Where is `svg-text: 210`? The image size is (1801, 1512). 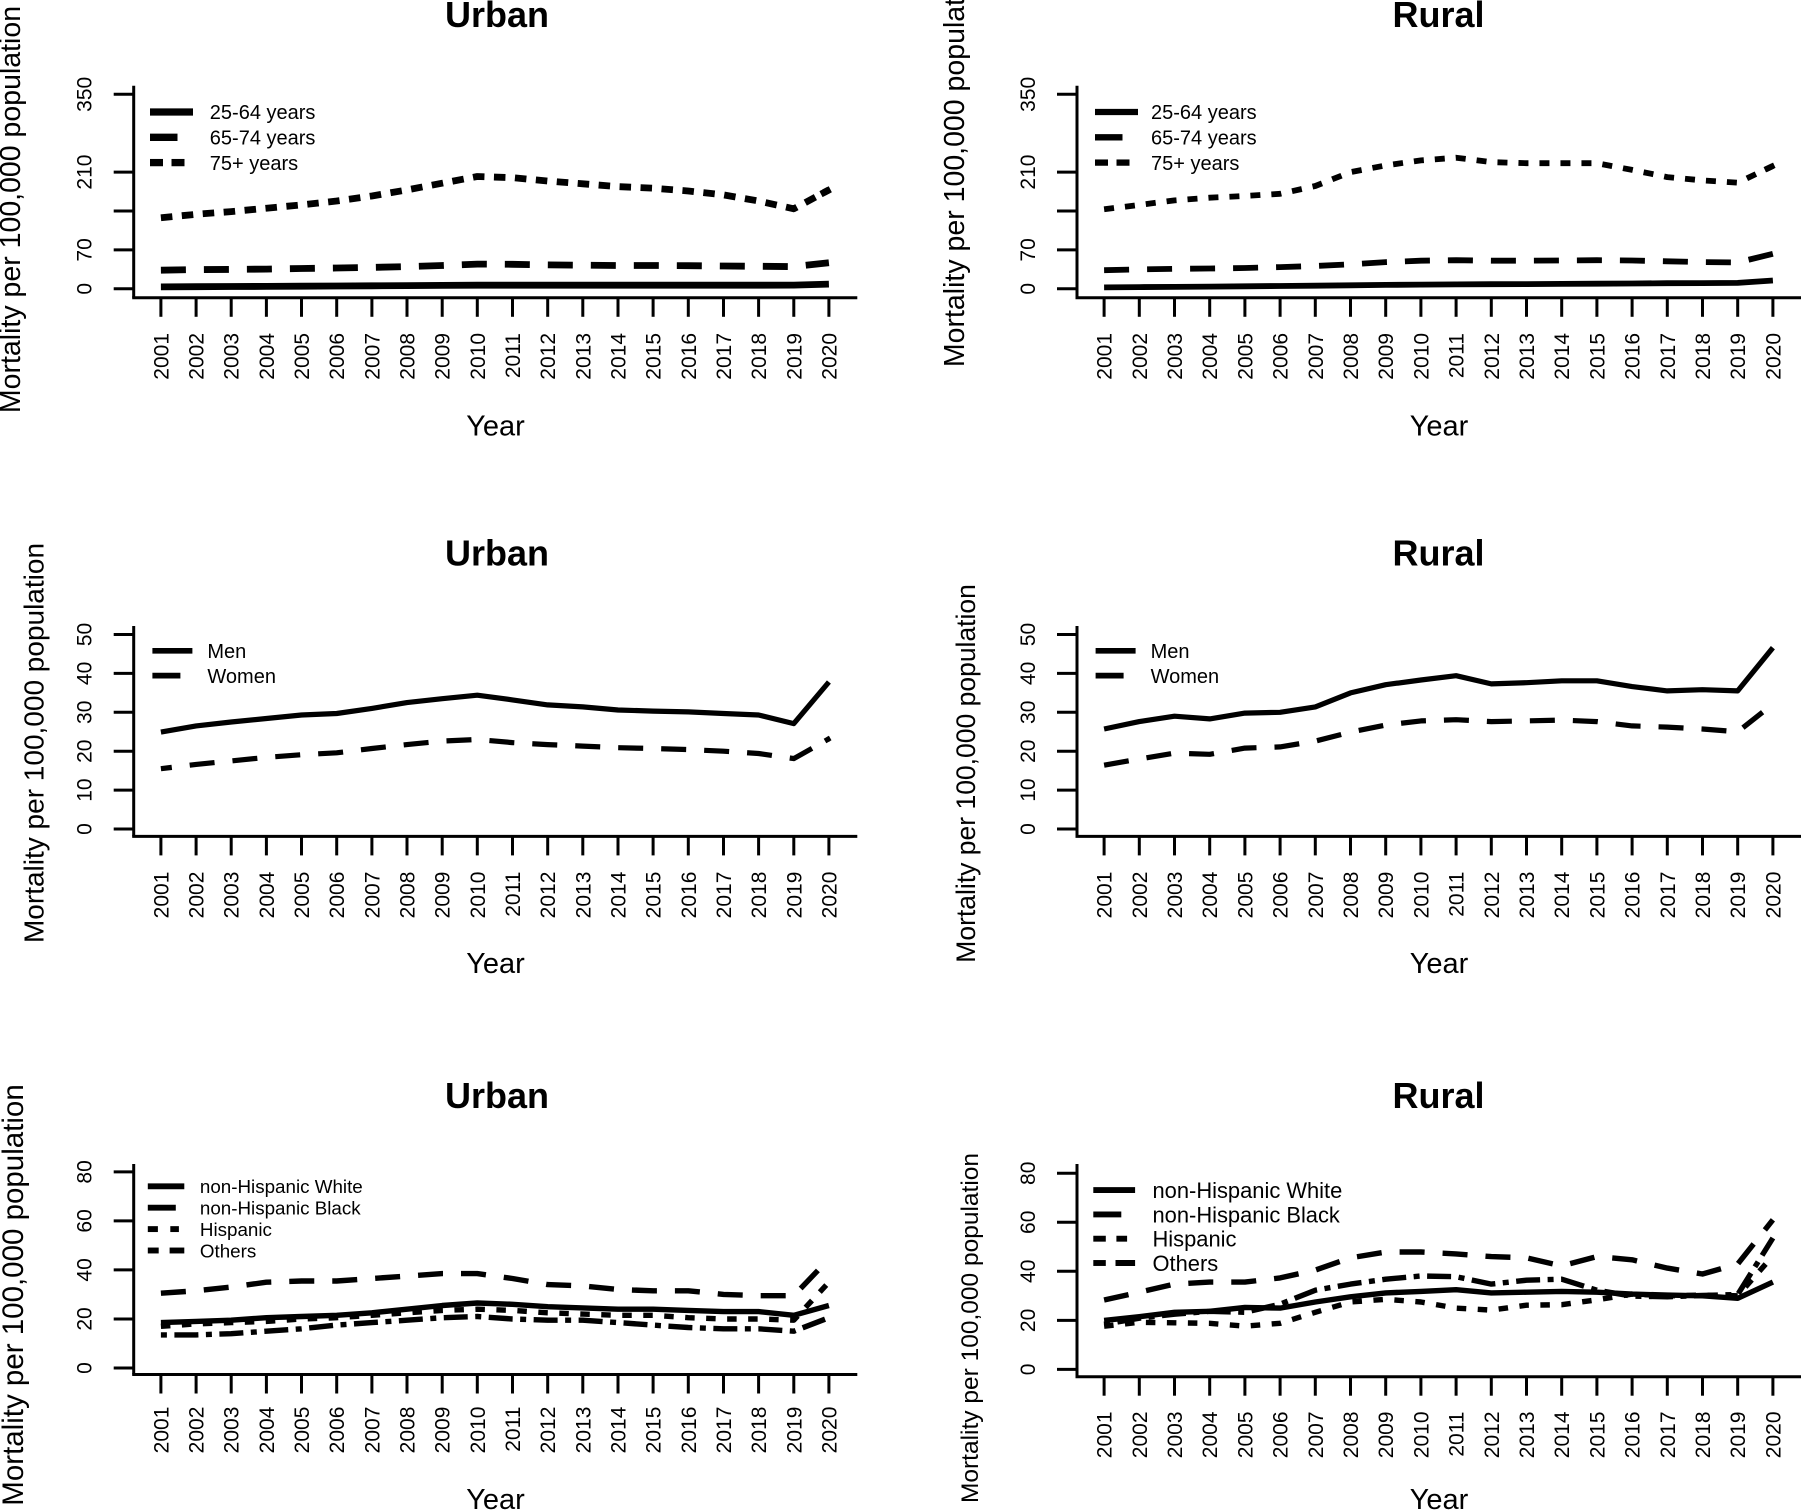 svg-text: 210 is located at coordinates (1028, 172).